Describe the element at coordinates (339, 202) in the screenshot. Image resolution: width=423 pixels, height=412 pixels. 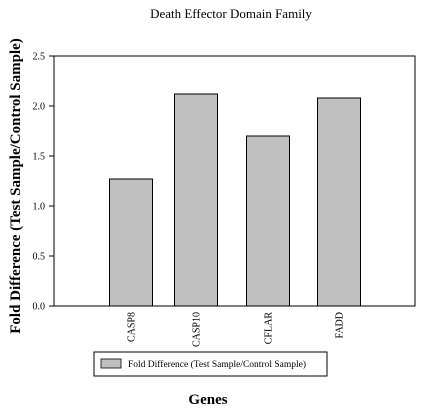
I see `bar-fadd` at that location.